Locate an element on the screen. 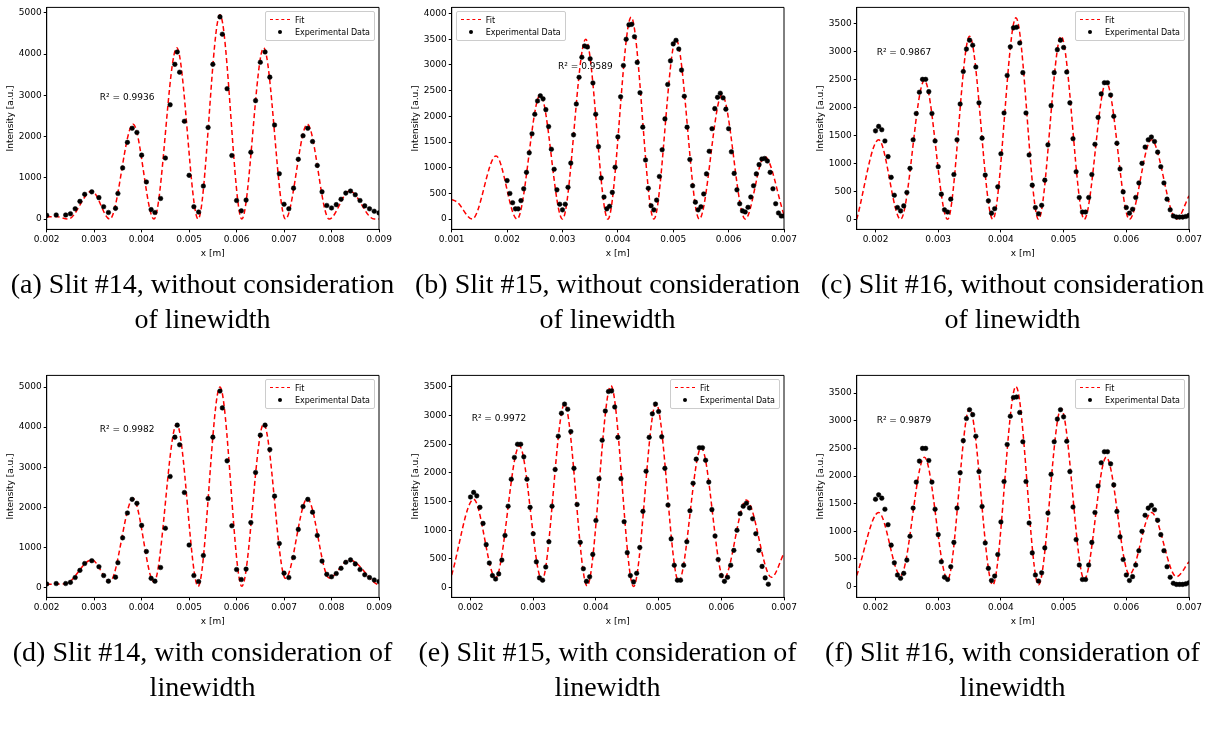 The height and width of the screenshot is (736, 1215). text: (c) Slit #16, without consideration of linewidth is located at coordinates (1012, 301).